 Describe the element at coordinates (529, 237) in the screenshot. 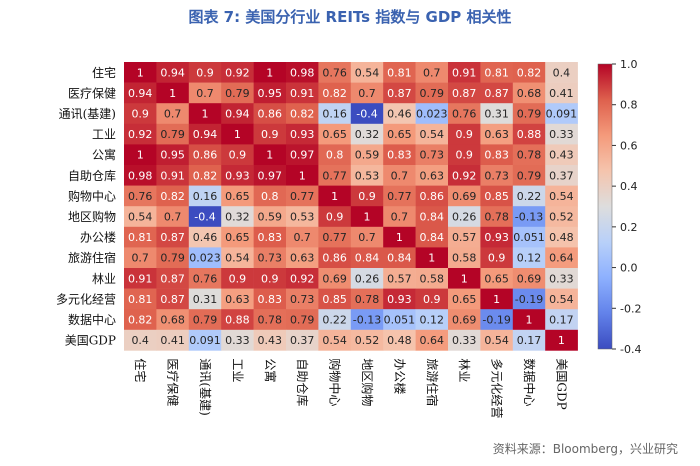

I see `cell-label-8-12: 0.051` at that location.